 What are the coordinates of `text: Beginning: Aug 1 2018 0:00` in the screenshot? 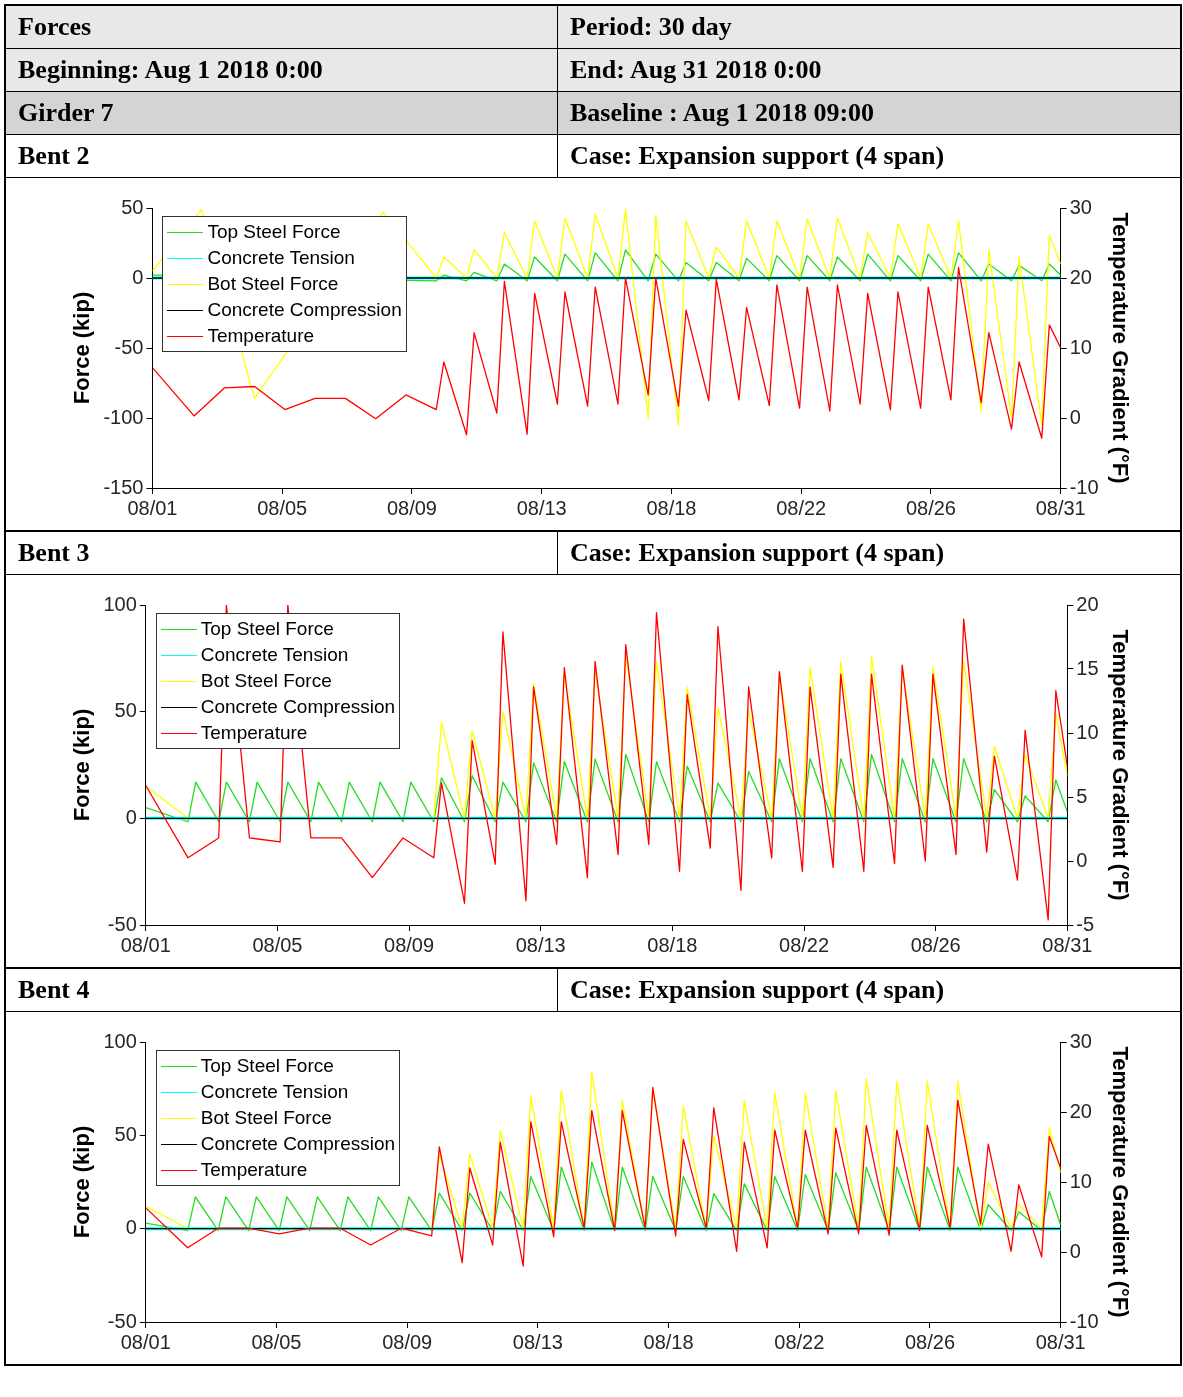 It's located at (281, 70).